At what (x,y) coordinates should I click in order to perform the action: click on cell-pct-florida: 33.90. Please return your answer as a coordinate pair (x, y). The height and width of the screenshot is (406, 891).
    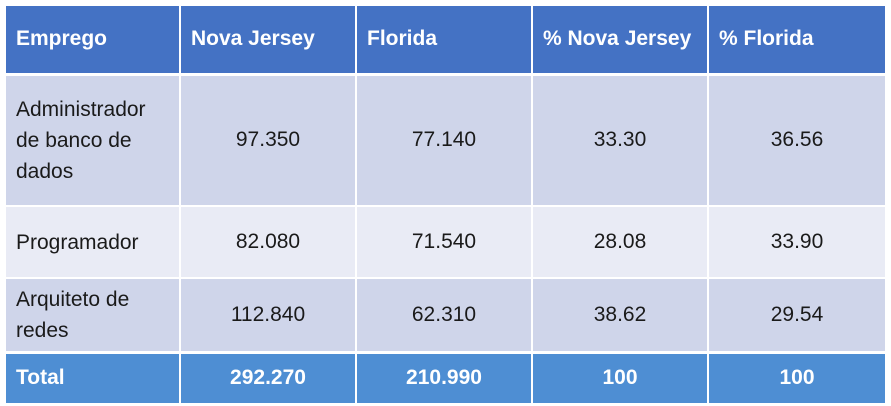
    Looking at the image, I should click on (797, 242).